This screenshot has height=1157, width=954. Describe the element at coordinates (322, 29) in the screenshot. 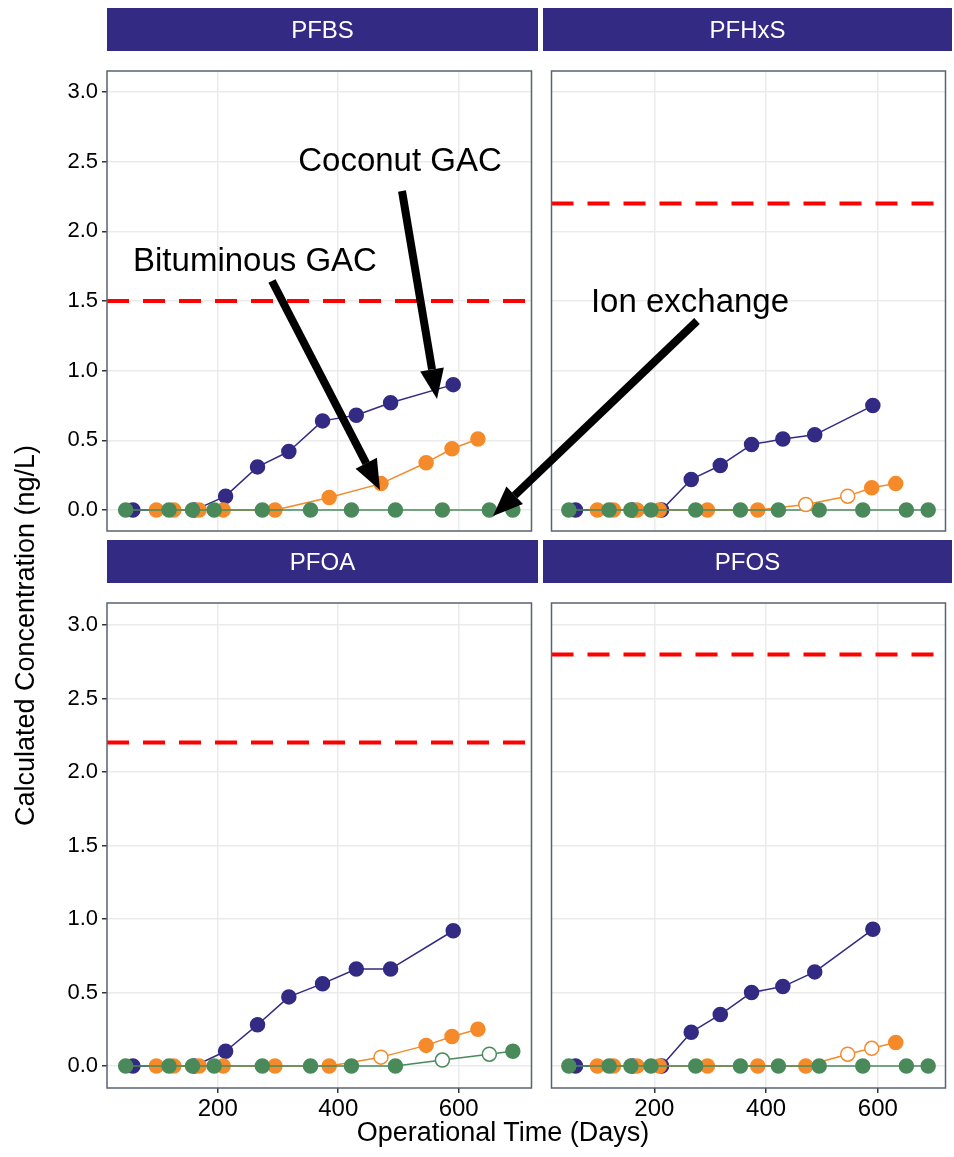

I see `chart-title: PFBS` at that location.